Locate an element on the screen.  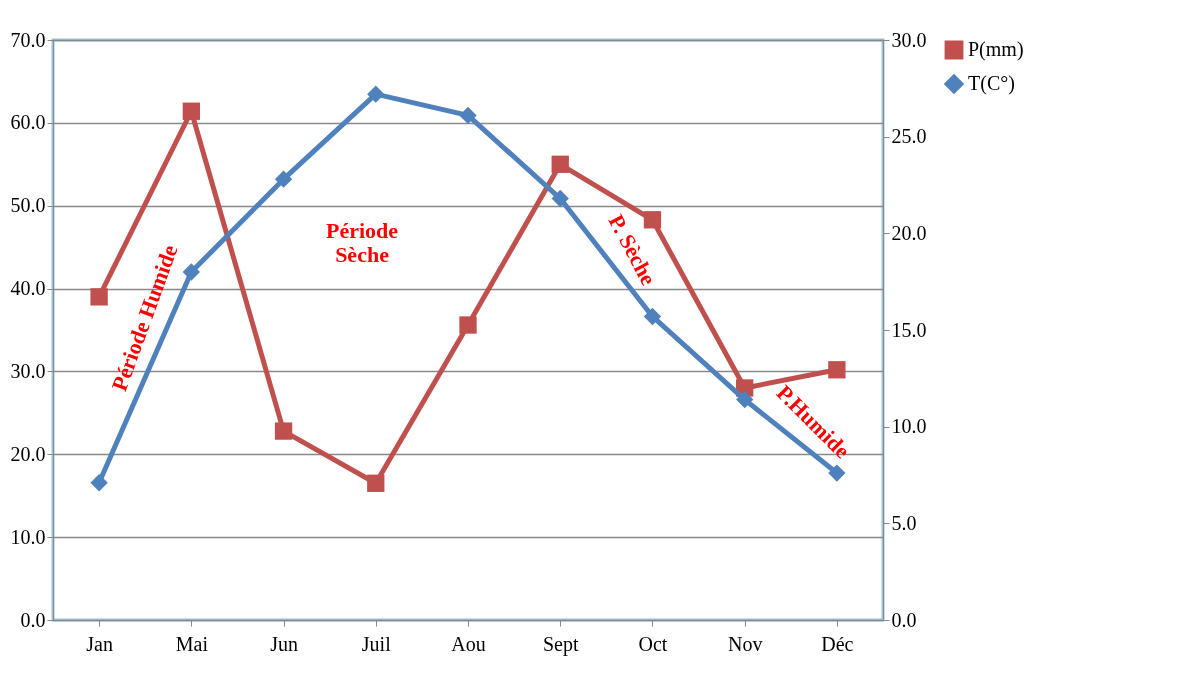
annotation: Période Sèche is located at coordinates (362, 242).